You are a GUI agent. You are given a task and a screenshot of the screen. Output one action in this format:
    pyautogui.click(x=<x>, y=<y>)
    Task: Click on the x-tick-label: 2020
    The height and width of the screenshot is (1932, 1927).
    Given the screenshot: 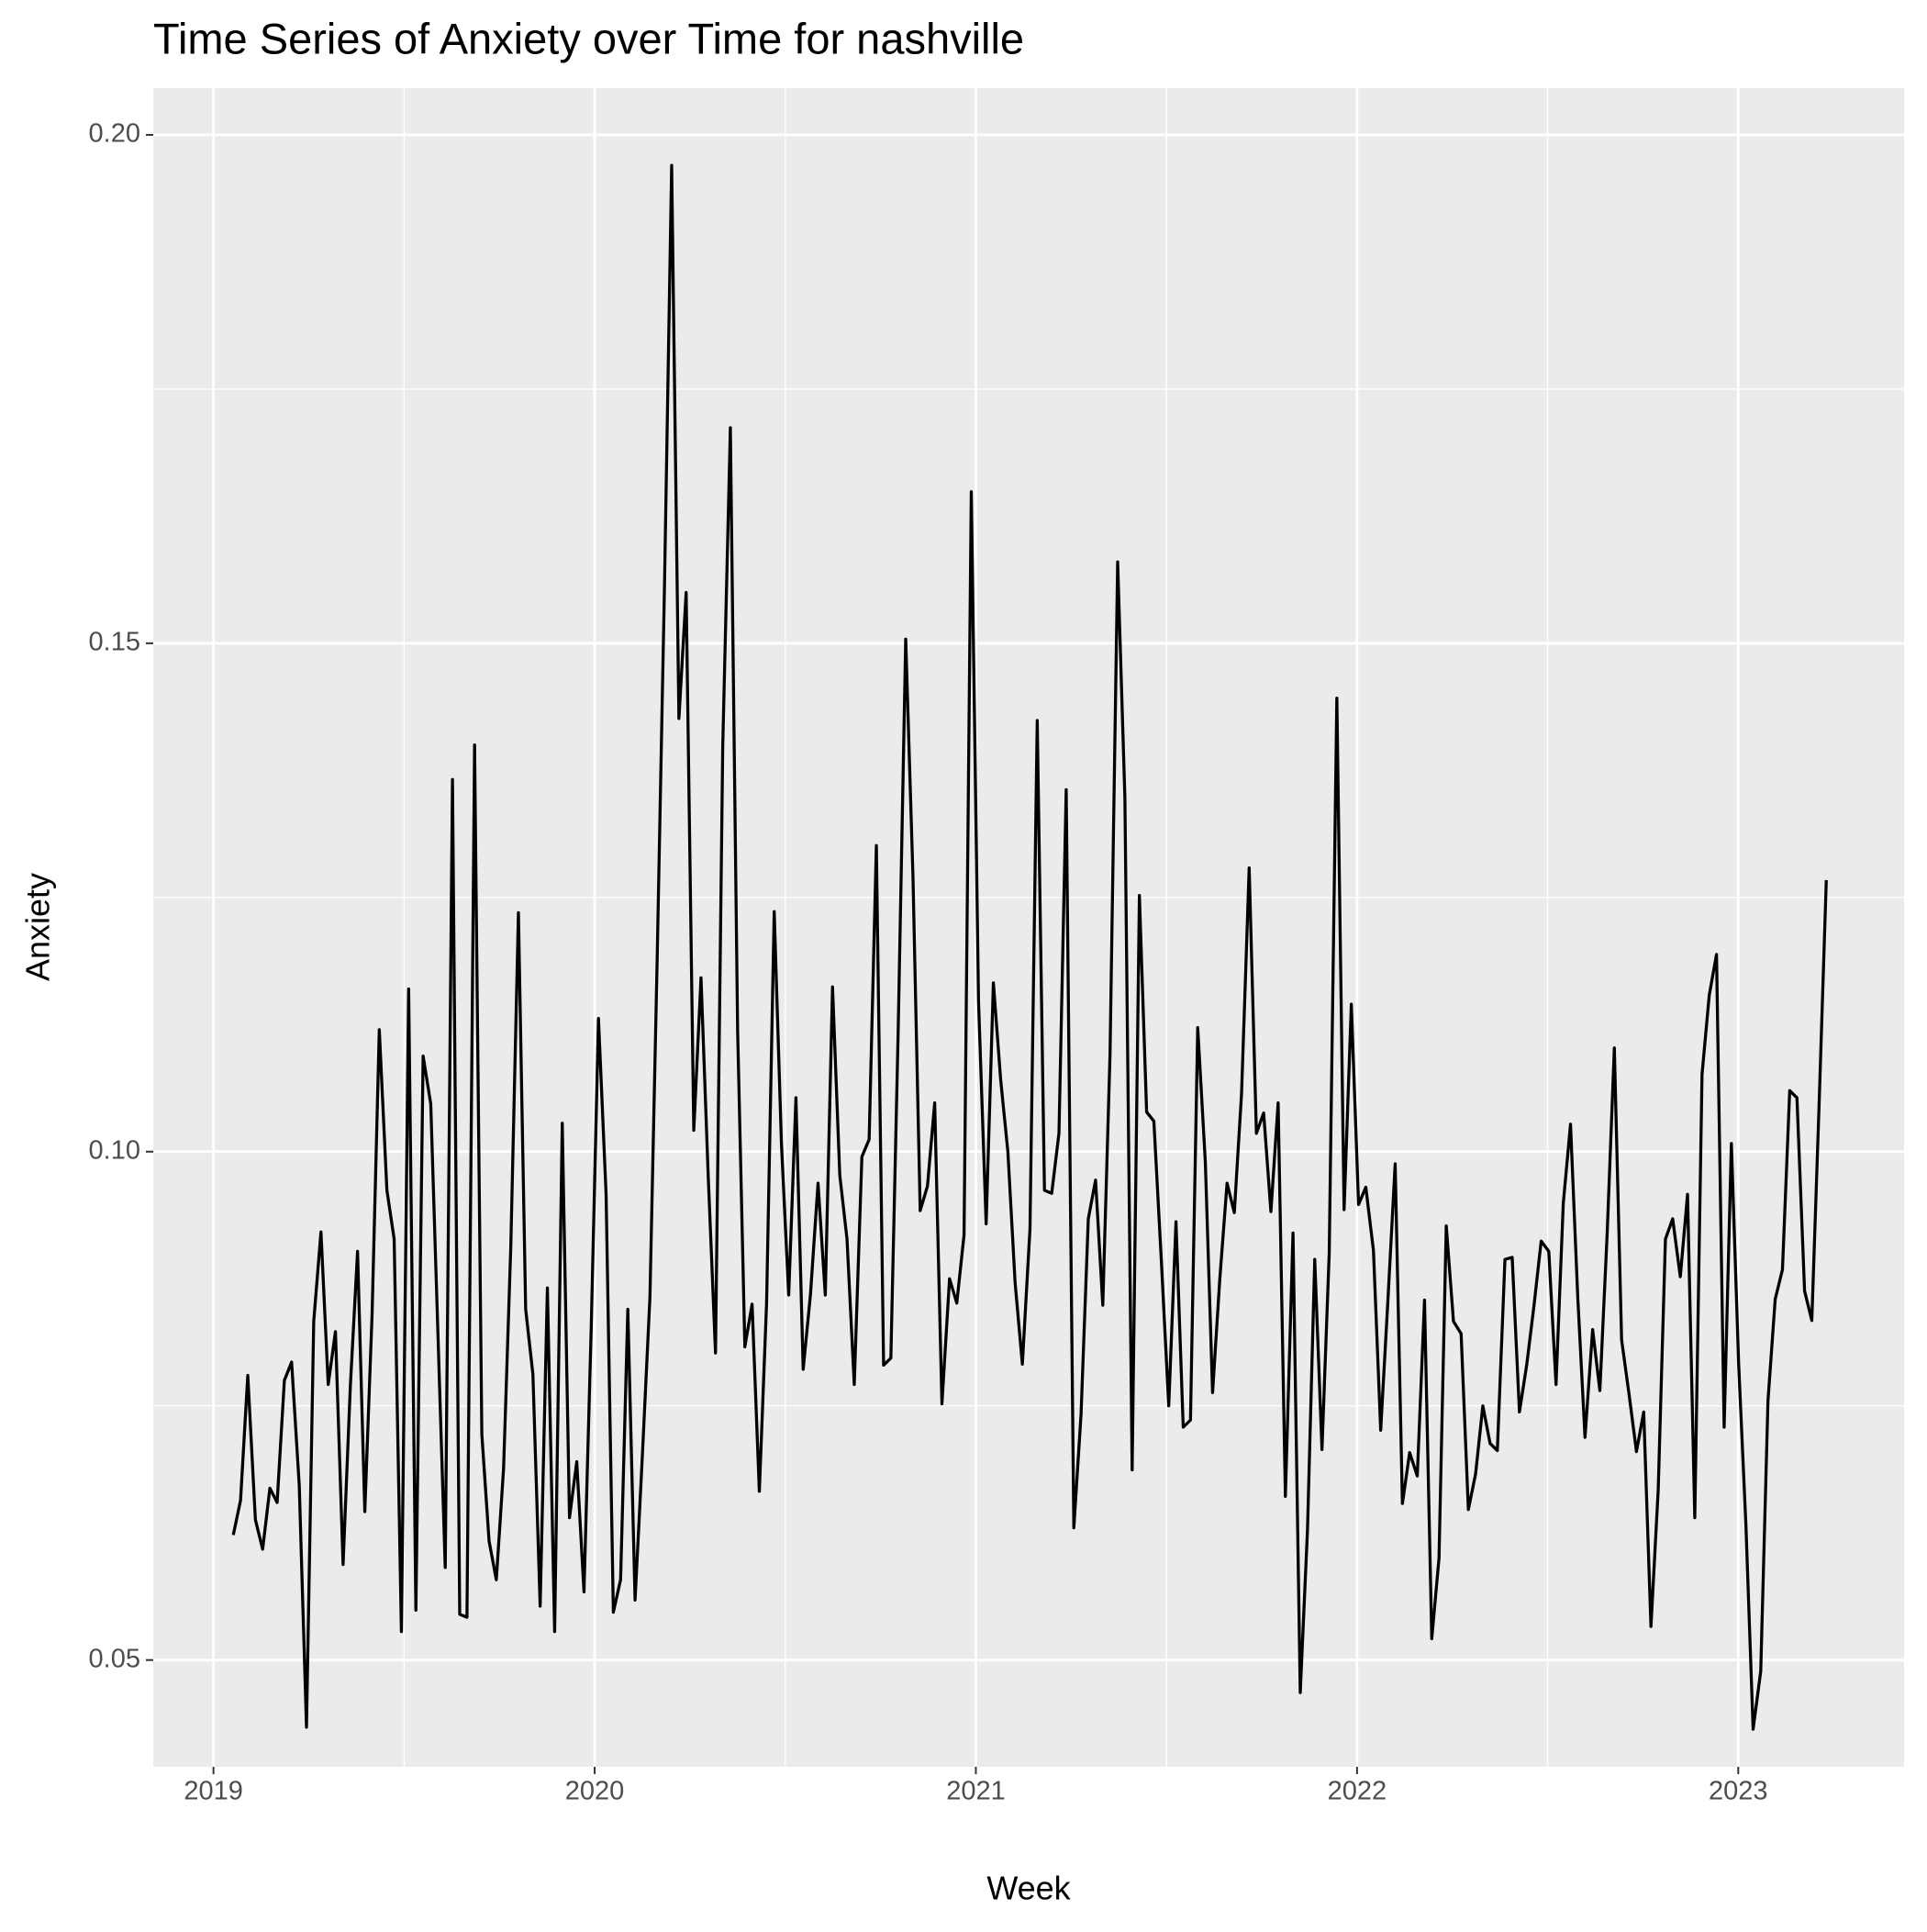 What is the action you would take?
    pyautogui.click(x=595, y=1791)
    